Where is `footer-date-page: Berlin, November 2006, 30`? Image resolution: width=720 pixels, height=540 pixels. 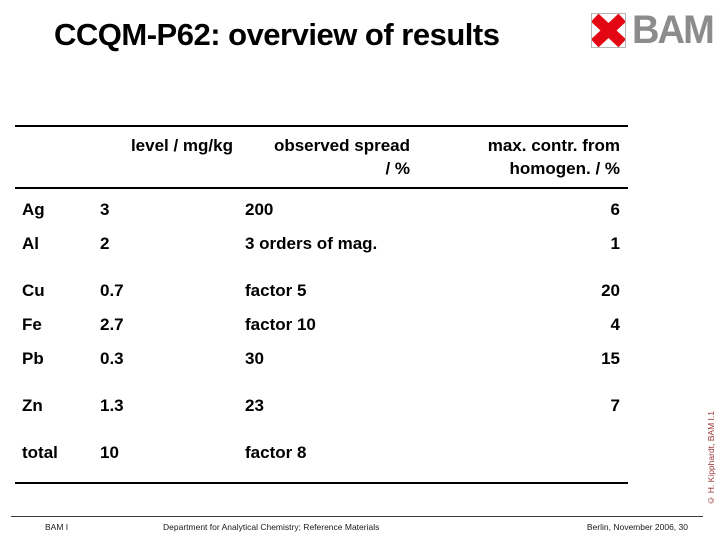
footer-date-page: Berlin, November 2006, 30 is located at coordinates (637, 527).